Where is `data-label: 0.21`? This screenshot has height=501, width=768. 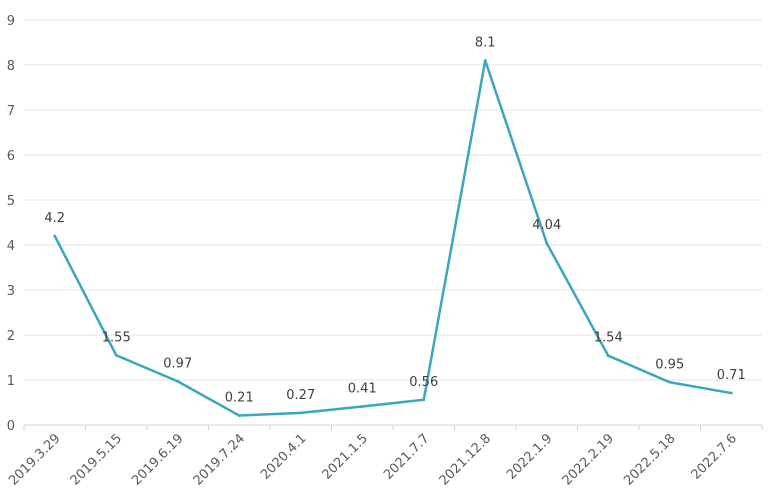
data-label: 0.21 is located at coordinates (239, 398).